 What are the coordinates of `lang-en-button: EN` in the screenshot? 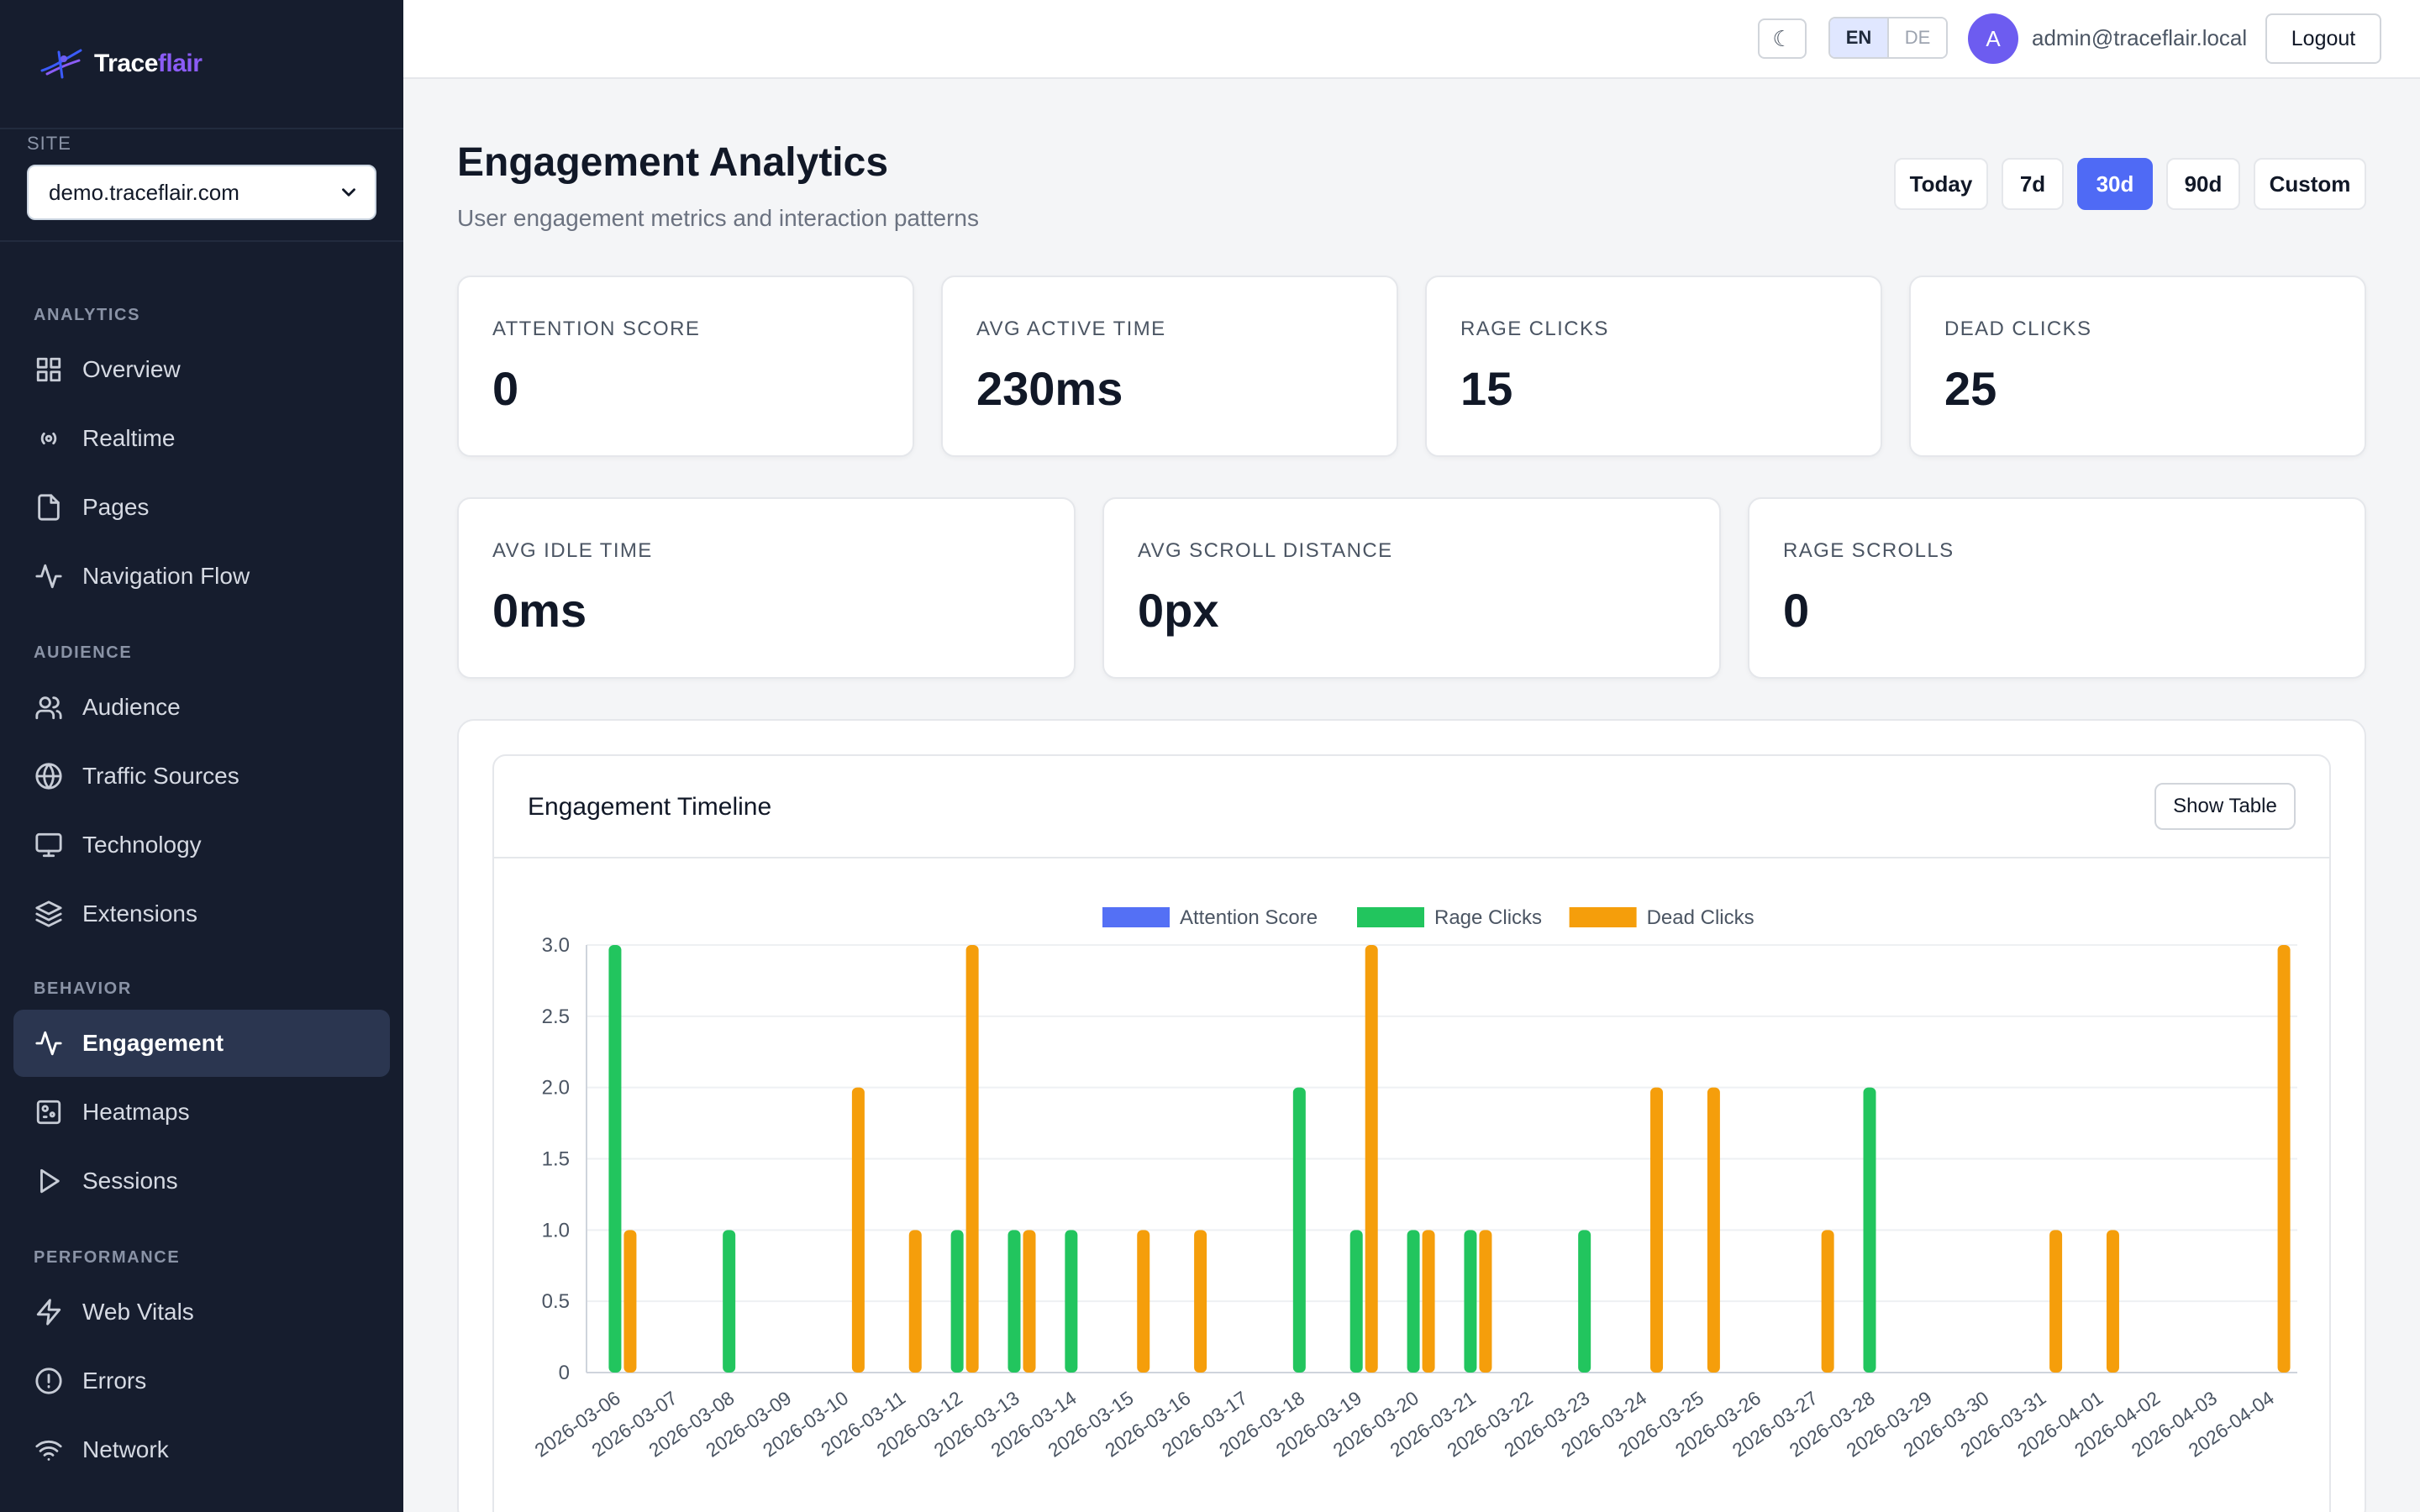 It's located at (1860, 37).